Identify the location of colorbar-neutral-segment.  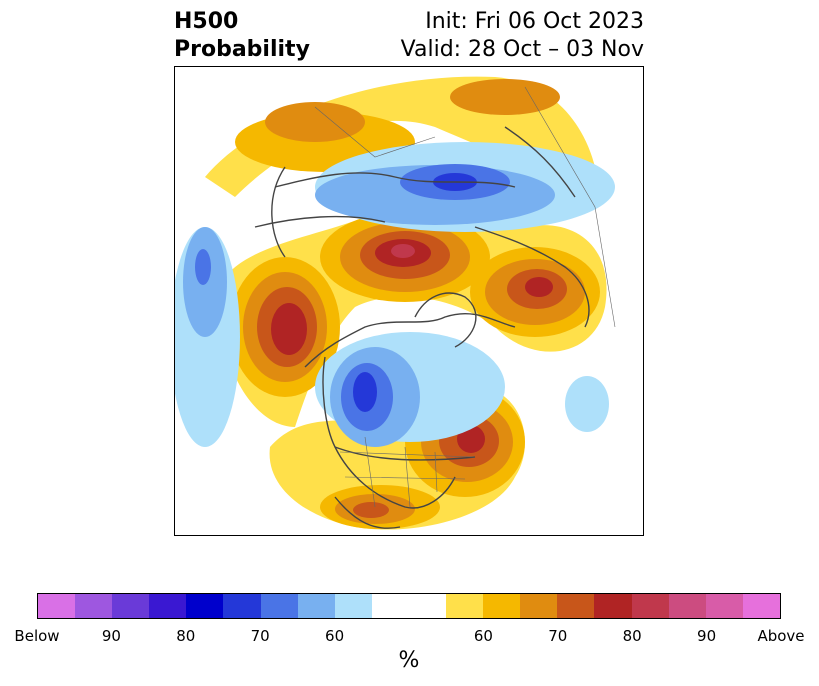
(409, 606).